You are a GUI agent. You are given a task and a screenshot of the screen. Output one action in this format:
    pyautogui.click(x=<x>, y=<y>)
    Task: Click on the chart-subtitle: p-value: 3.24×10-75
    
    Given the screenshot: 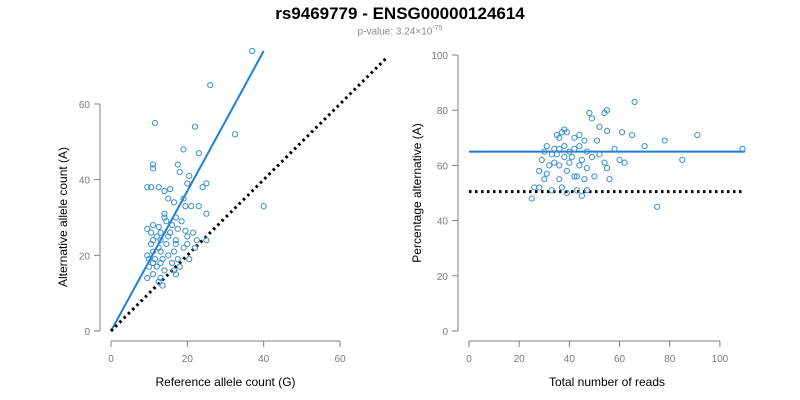 What is the action you would take?
    pyautogui.click(x=400, y=31)
    